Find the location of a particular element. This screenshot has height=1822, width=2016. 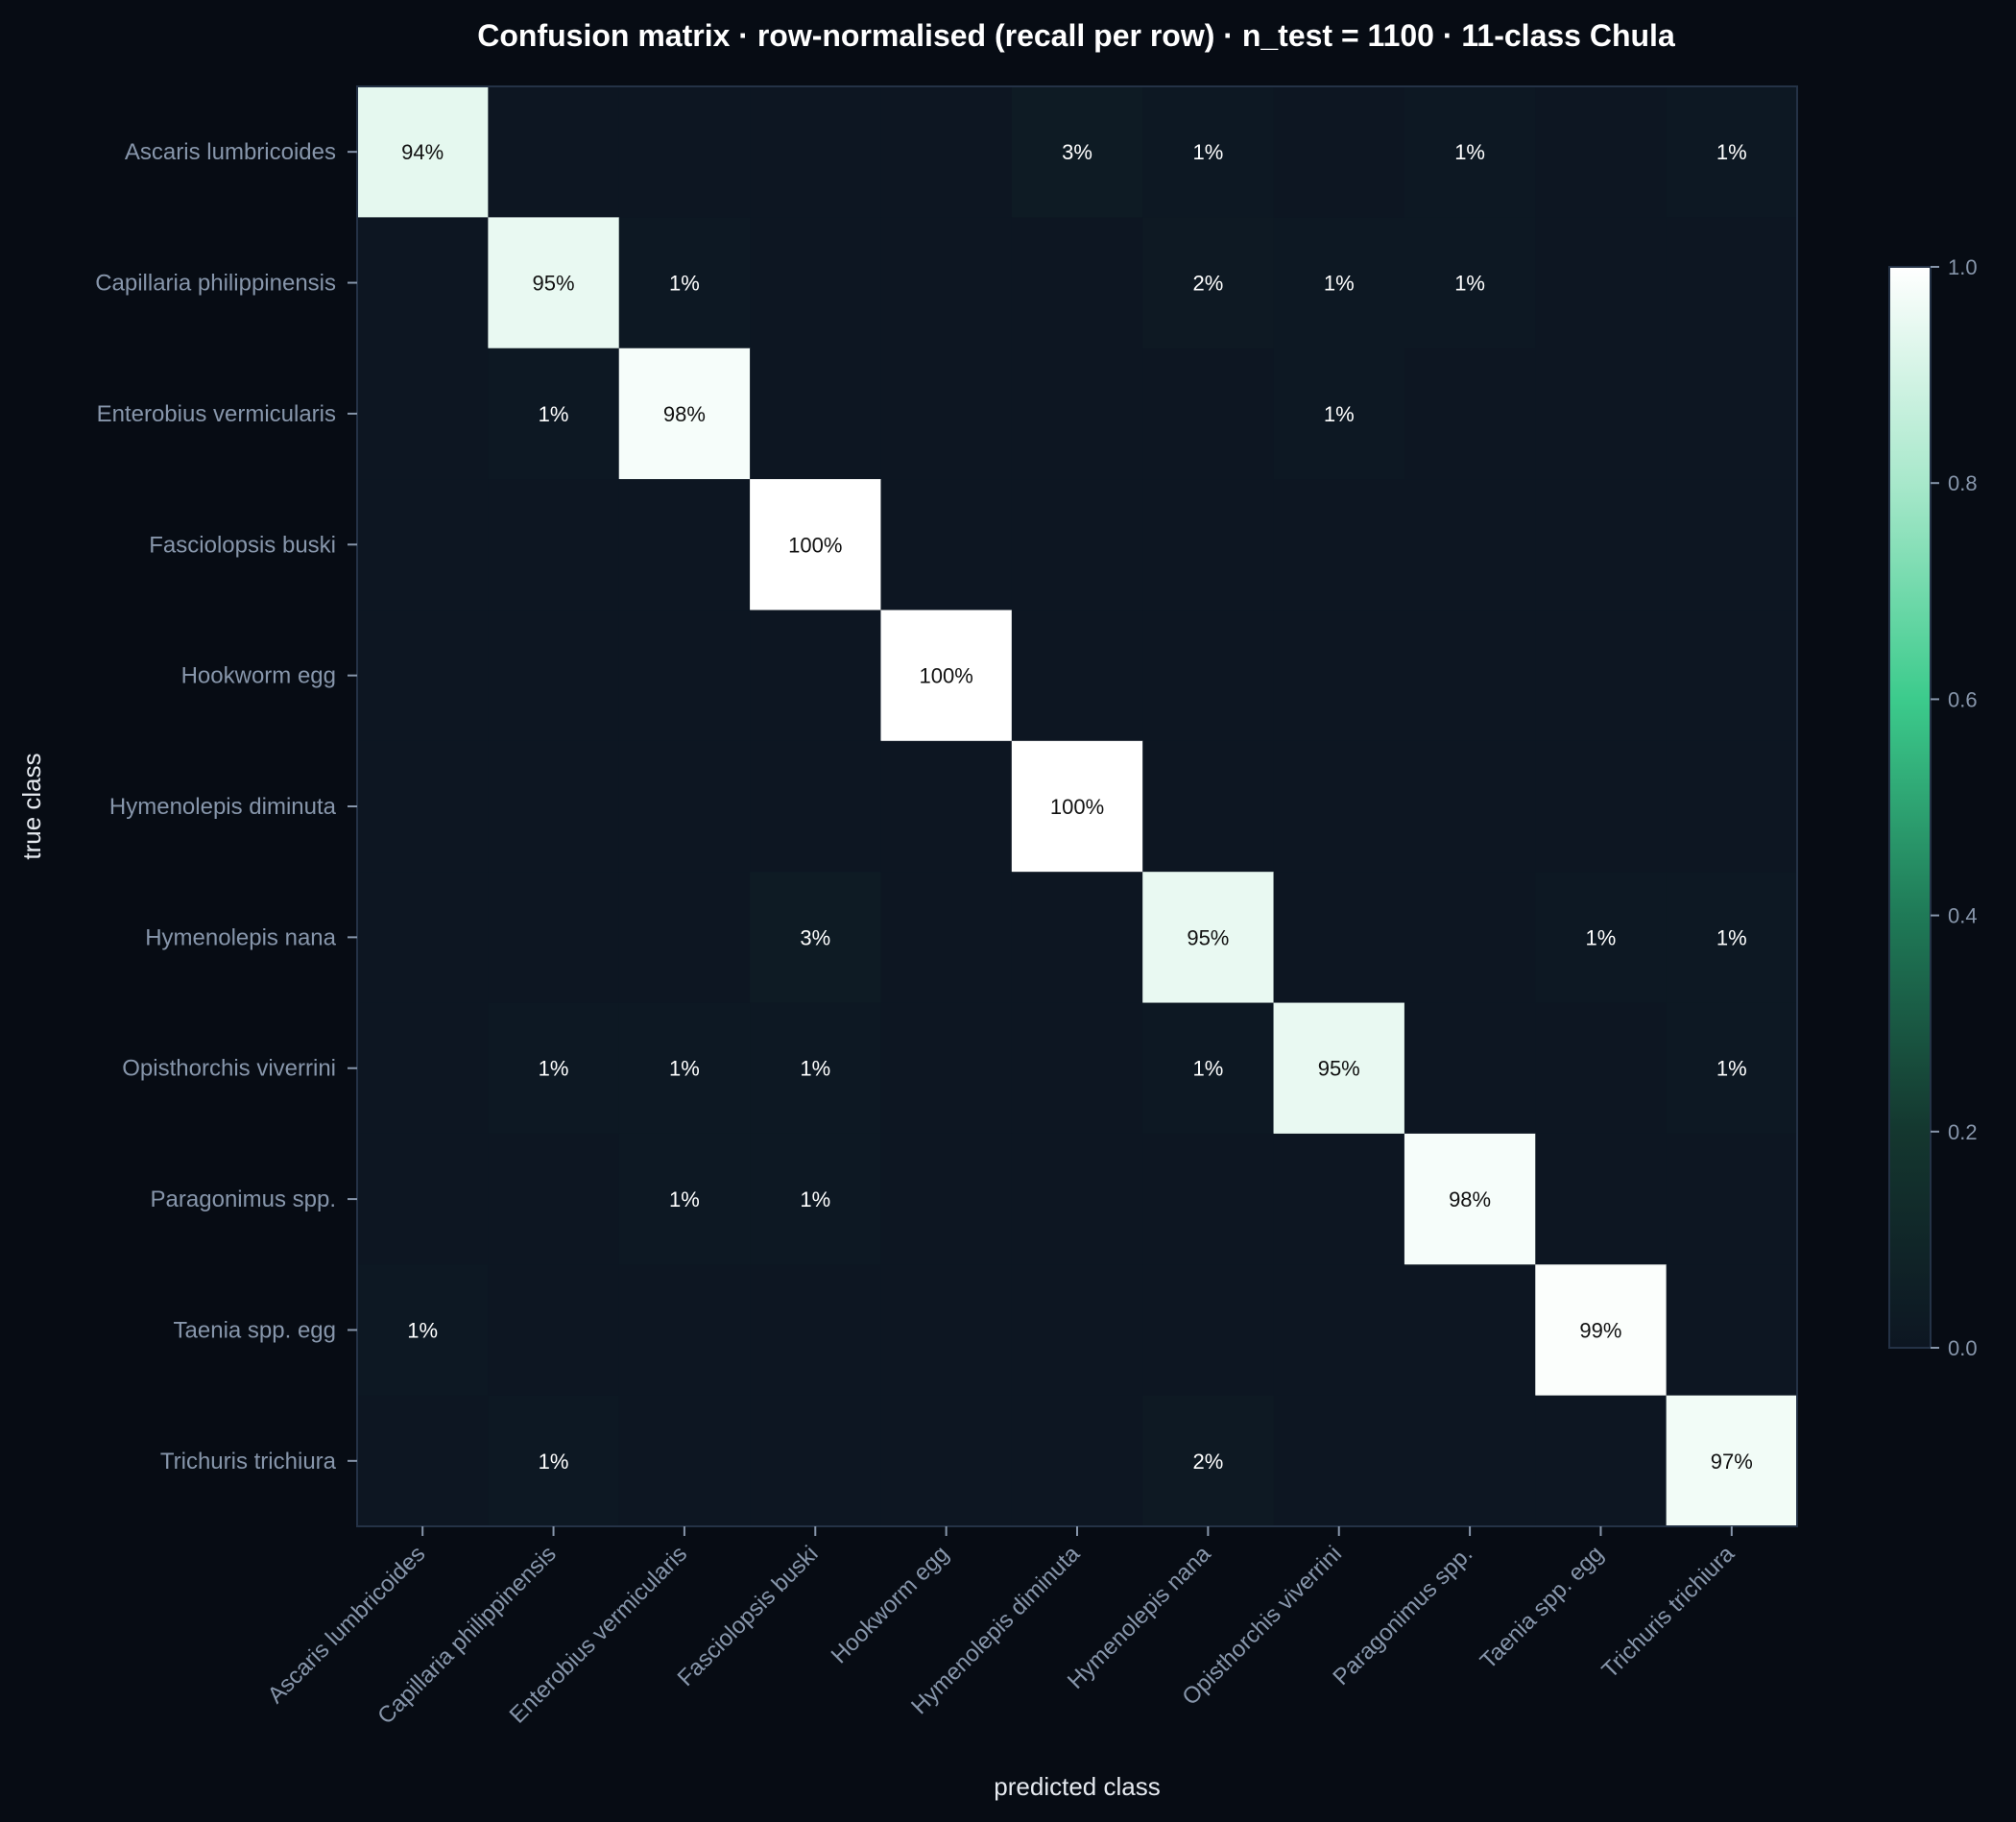

colorbar-tick-label: 0.6 is located at coordinates (1963, 699).